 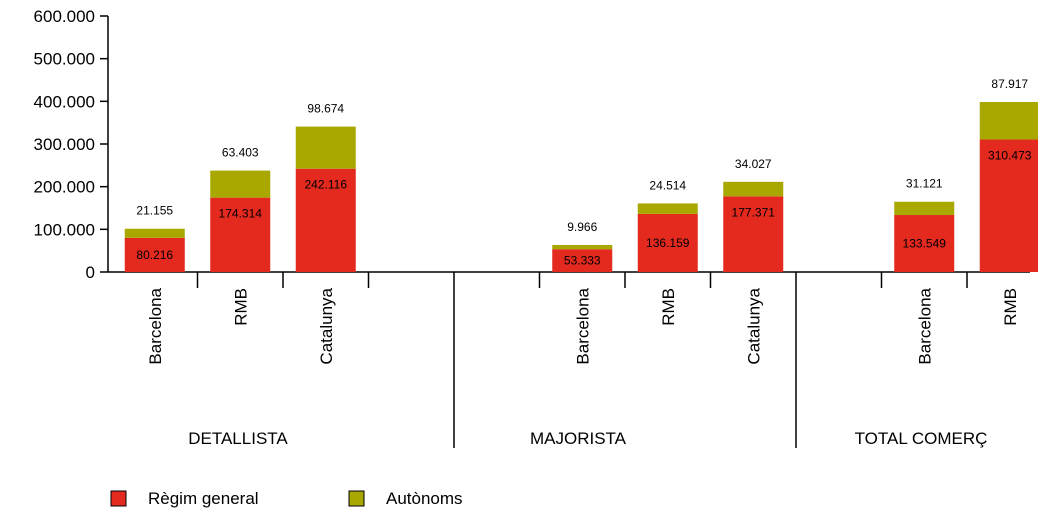 I want to click on y-tick-label: 200.000, so click(x=64, y=187).